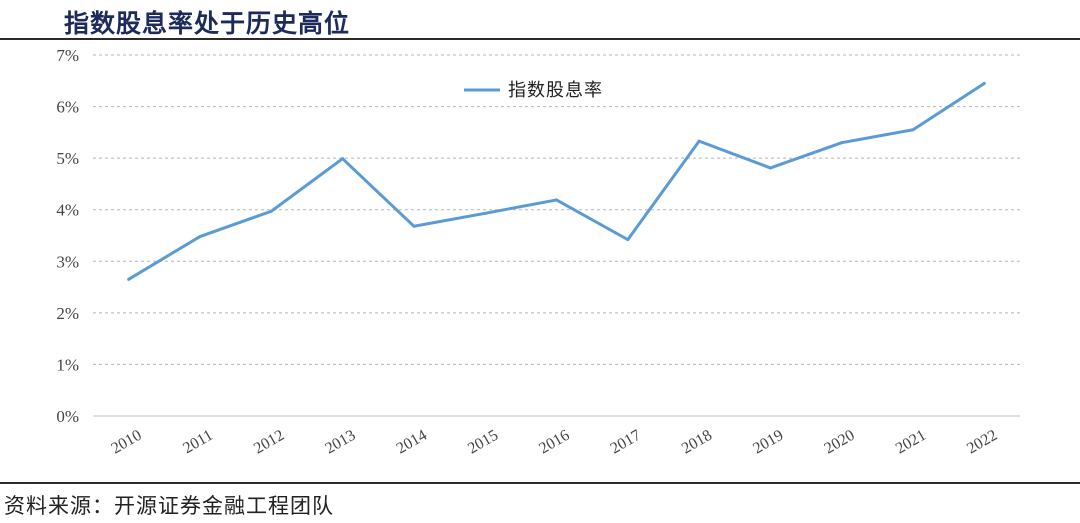 The image size is (1080, 523). I want to click on x-tick-label: 2011, so click(198, 442).